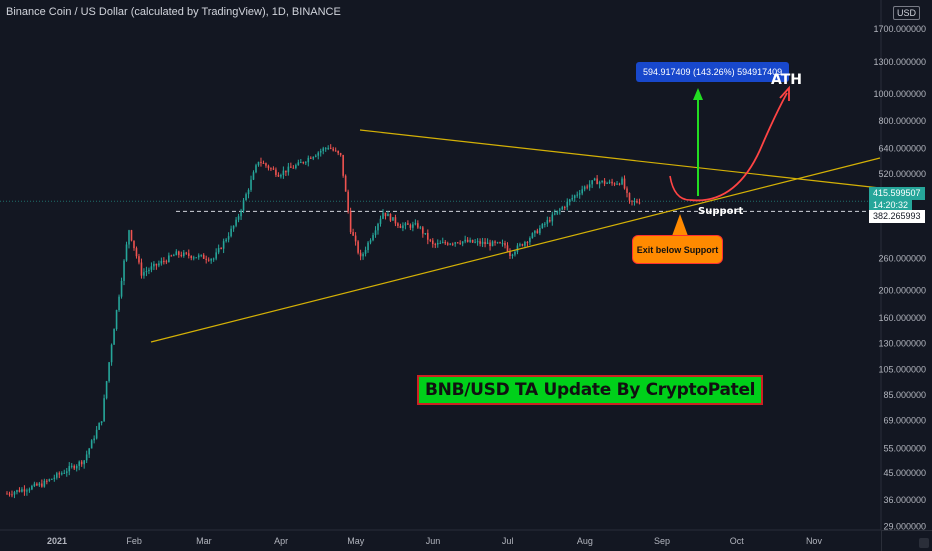  I want to click on exit-callout-text: Exit below Support, so click(677, 249).